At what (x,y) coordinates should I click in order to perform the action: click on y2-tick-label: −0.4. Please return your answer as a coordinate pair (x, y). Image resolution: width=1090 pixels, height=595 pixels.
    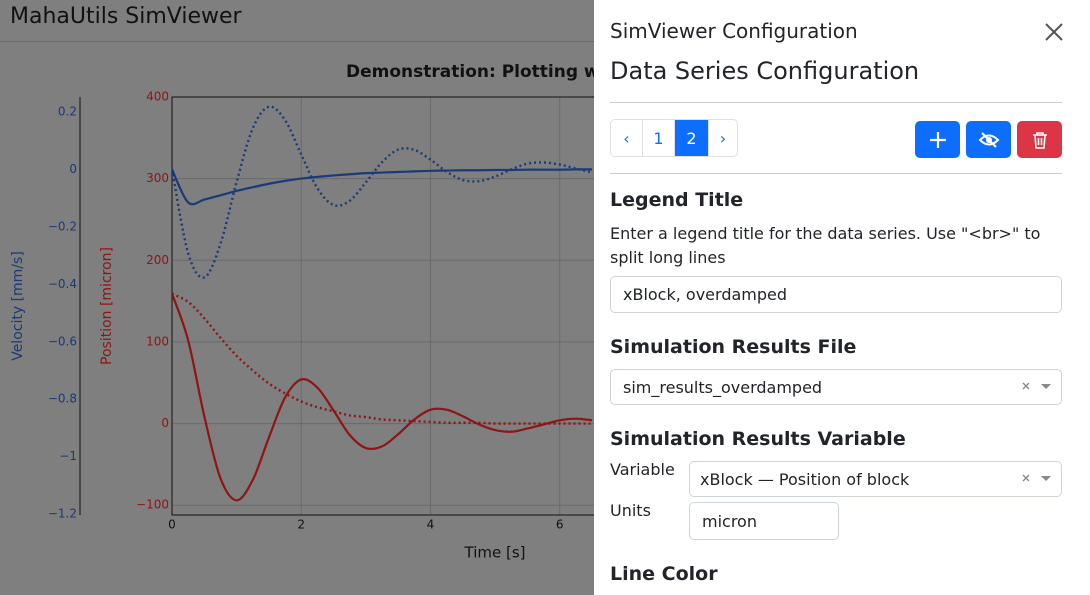
    Looking at the image, I should click on (62, 284).